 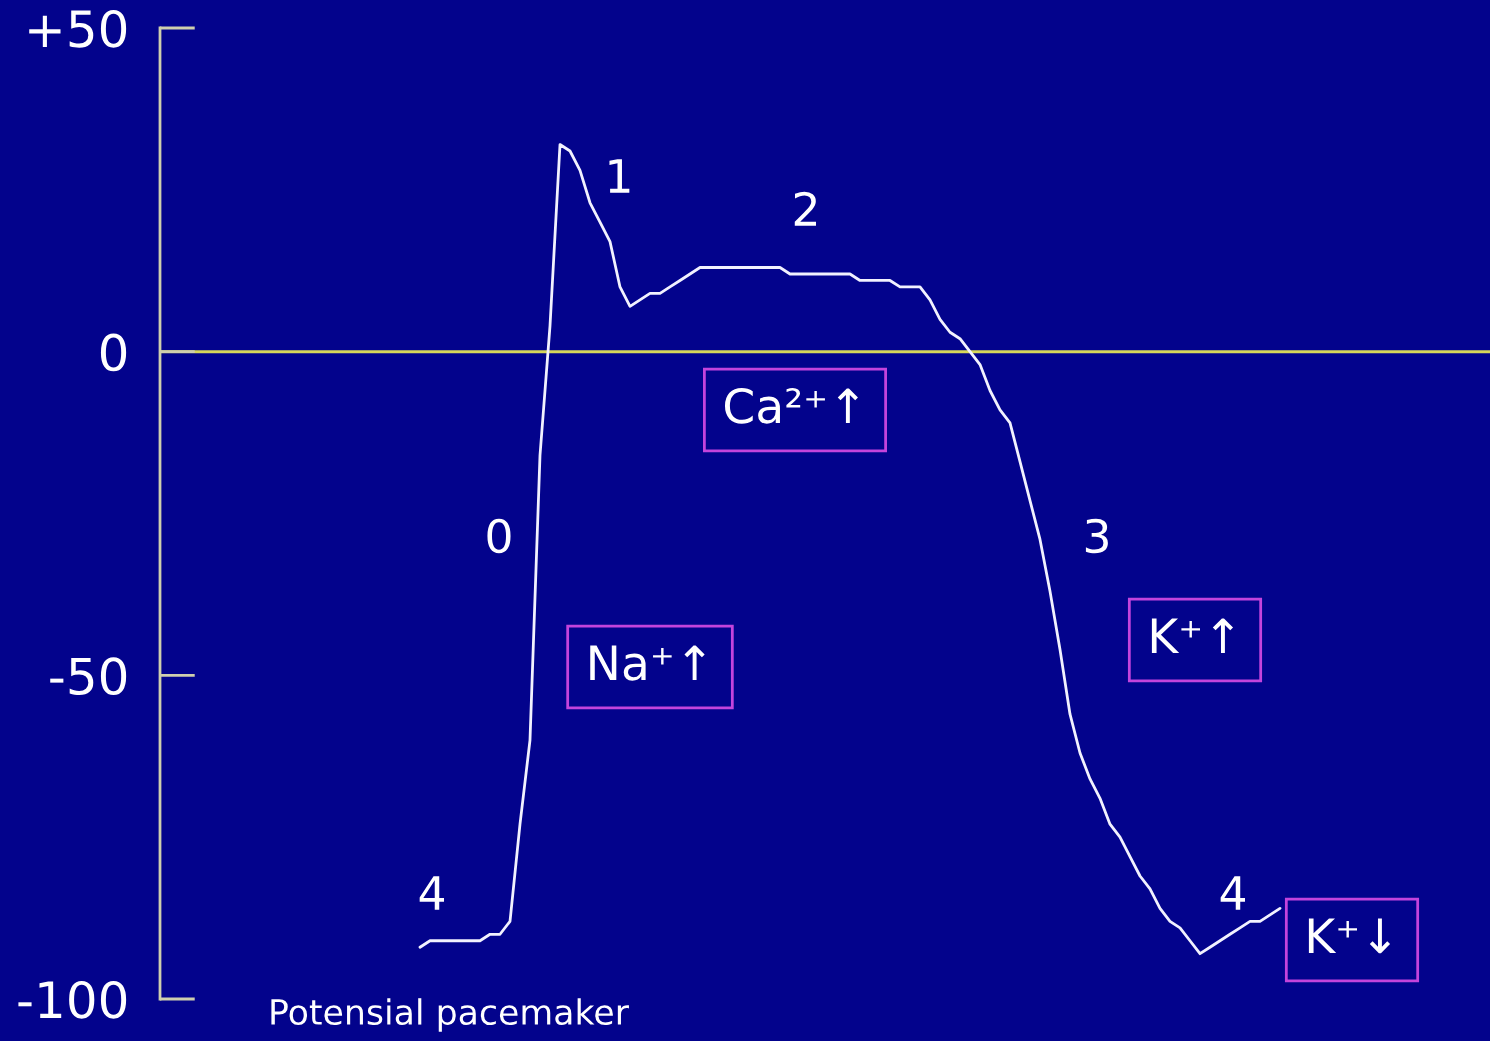 What do you see at coordinates (113, 352) in the screenshot?
I see `y-tick-label: 0` at bounding box center [113, 352].